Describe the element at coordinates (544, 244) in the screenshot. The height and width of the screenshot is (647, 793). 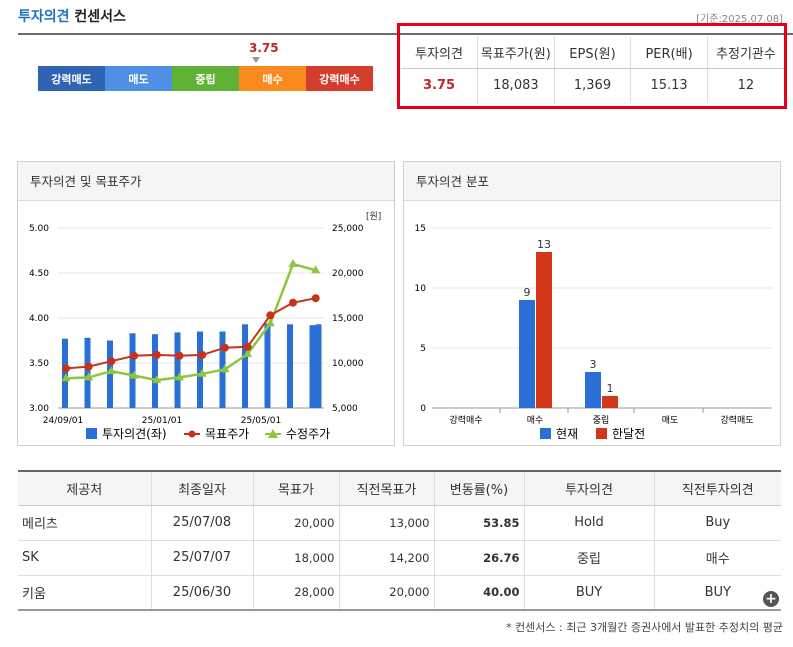
I see `distribution-bar-label: 13` at that location.